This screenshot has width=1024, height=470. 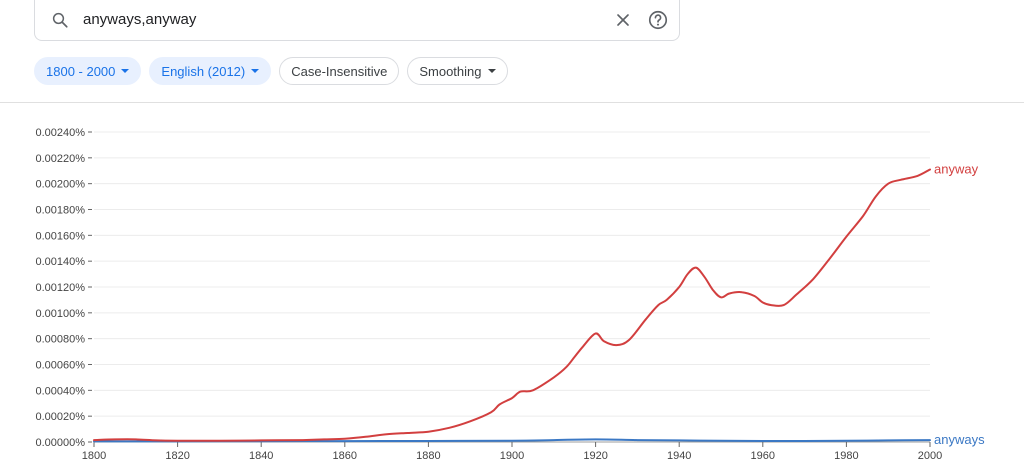 What do you see at coordinates (959, 439) in the screenshot?
I see `series-label-anyways: anyways` at bounding box center [959, 439].